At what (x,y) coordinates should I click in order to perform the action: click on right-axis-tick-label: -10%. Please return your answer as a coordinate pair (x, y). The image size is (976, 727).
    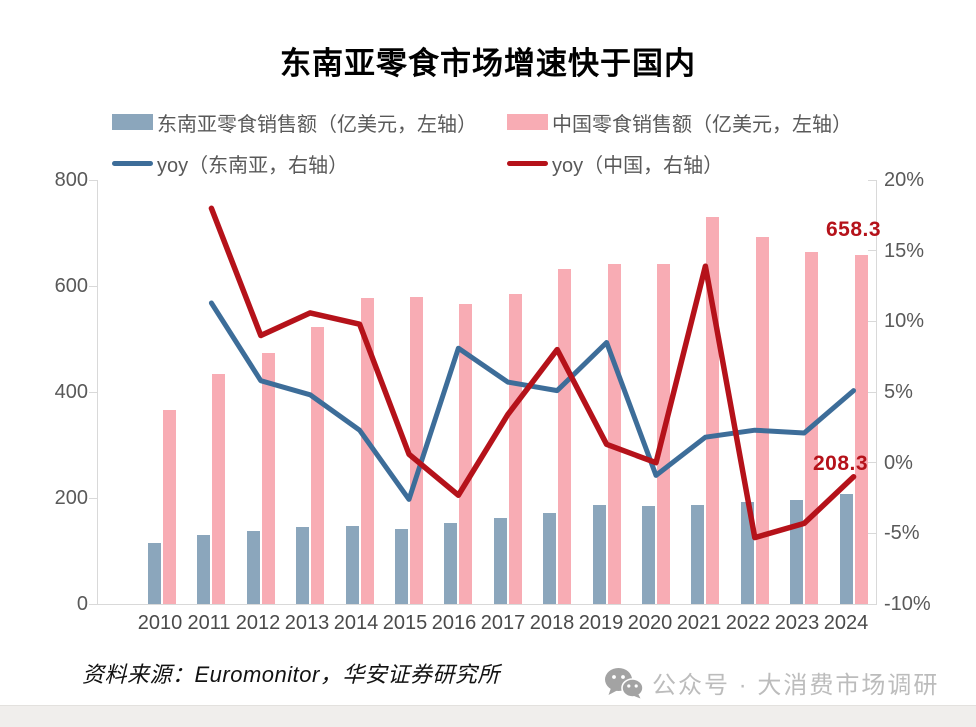
    Looking at the image, I should click on (907, 604).